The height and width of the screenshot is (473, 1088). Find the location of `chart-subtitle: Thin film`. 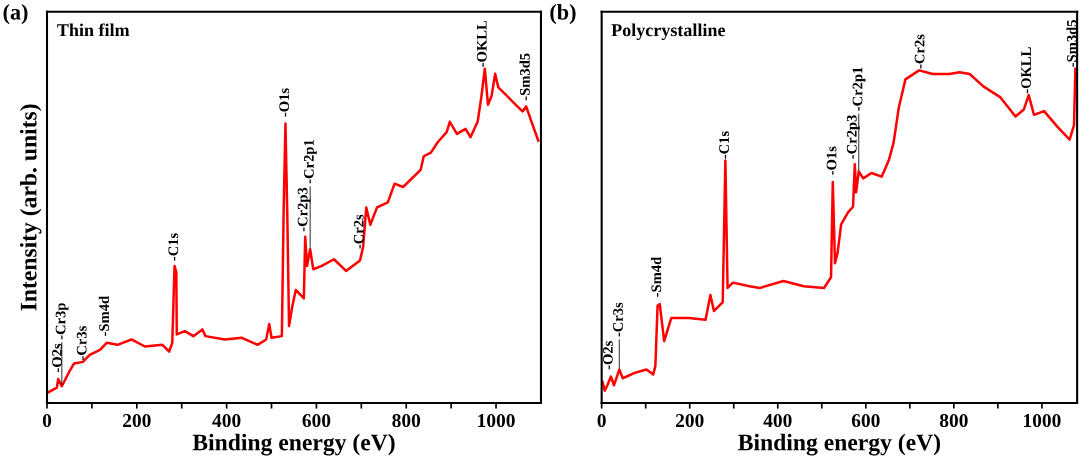

chart-subtitle: Thin film is located at coordinates (93, 30).